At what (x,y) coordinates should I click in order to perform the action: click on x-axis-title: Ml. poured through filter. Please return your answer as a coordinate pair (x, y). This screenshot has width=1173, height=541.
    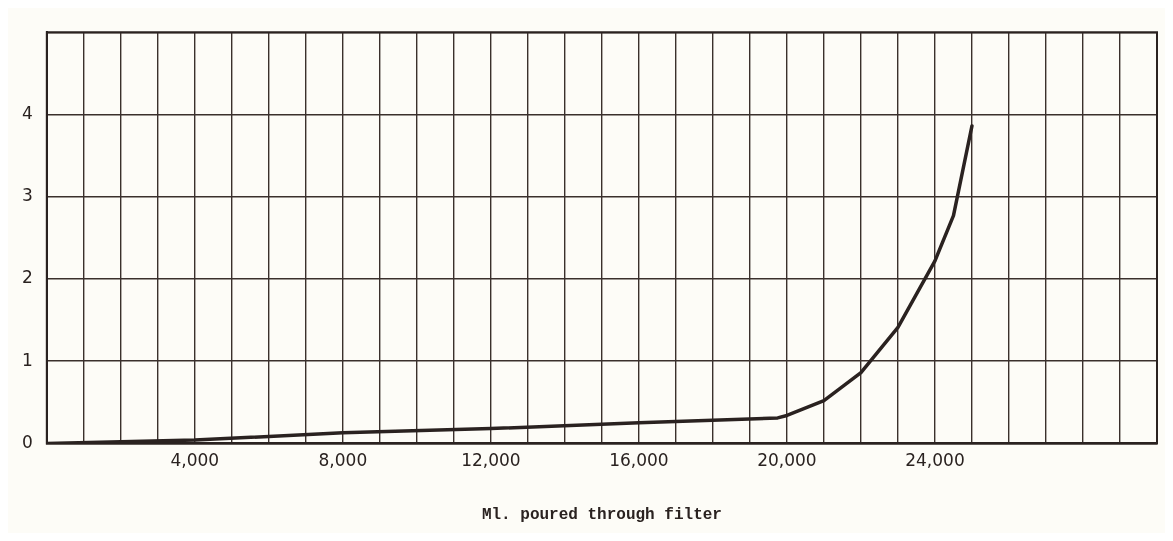
    Looking at the image, I should click on (601, 515).